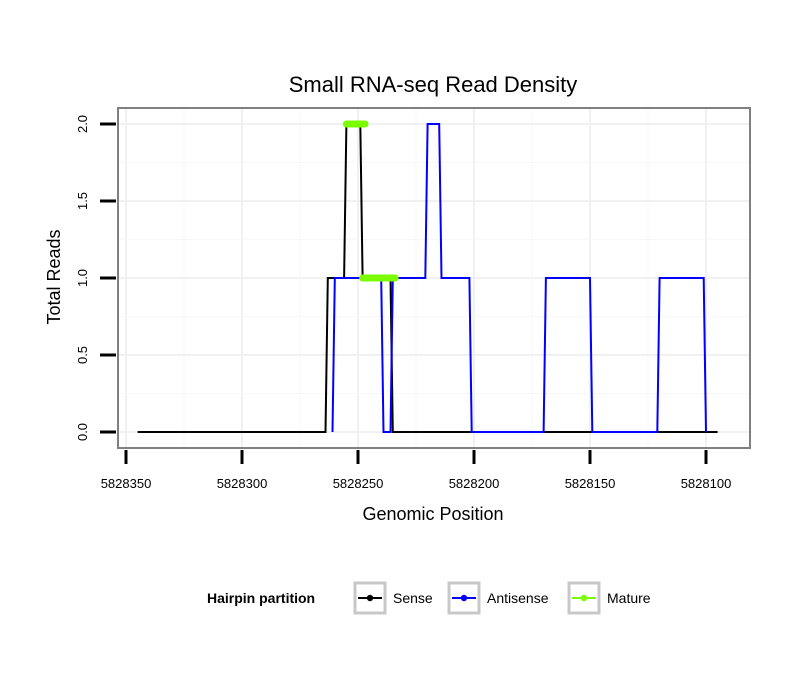 The image size is (810, 690). What do you see at coordinates (706, 483) in the screenshot?
I see `x-tick-label: 5828100` at bounding box center [706, 483].